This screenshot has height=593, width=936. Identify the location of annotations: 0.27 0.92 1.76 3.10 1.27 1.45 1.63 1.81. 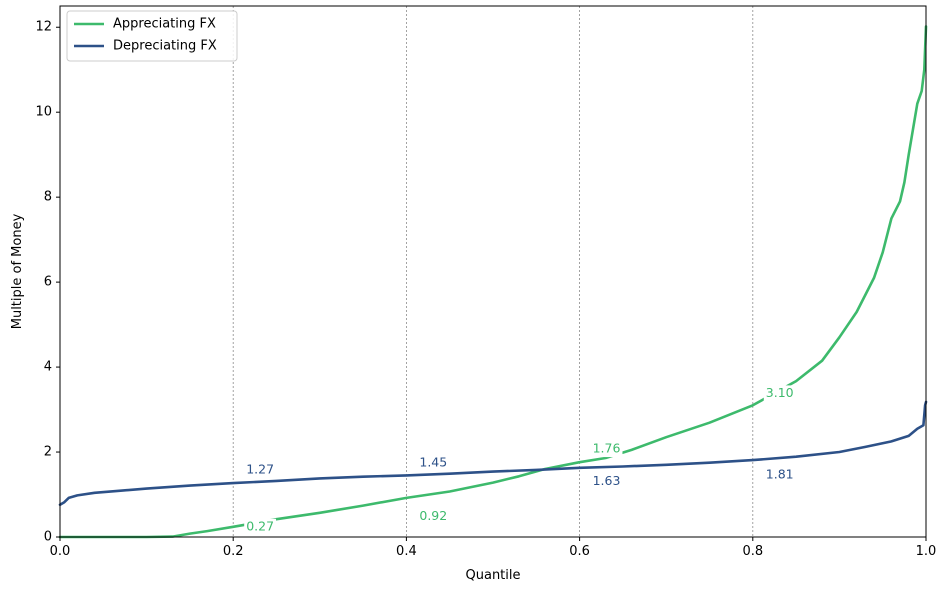
(520, 460).